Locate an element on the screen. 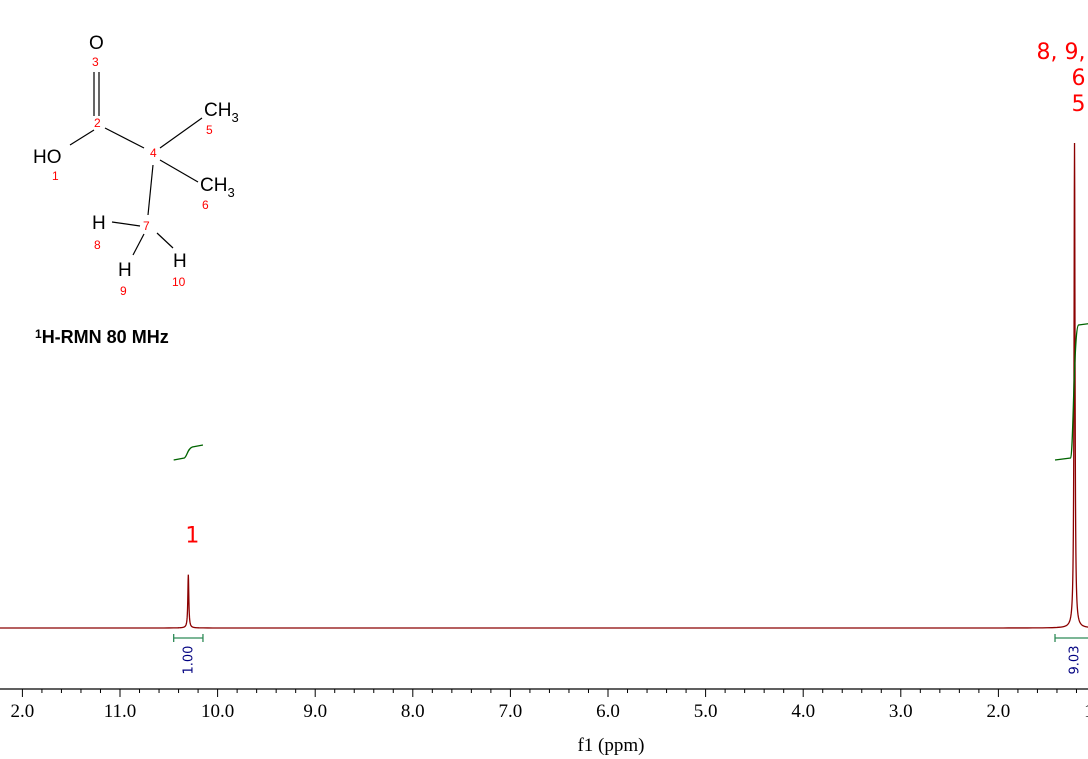 The height and width of the screenshot is (759, 1088). x-tick-label: 4.0 is located at coordinates (803, 711).